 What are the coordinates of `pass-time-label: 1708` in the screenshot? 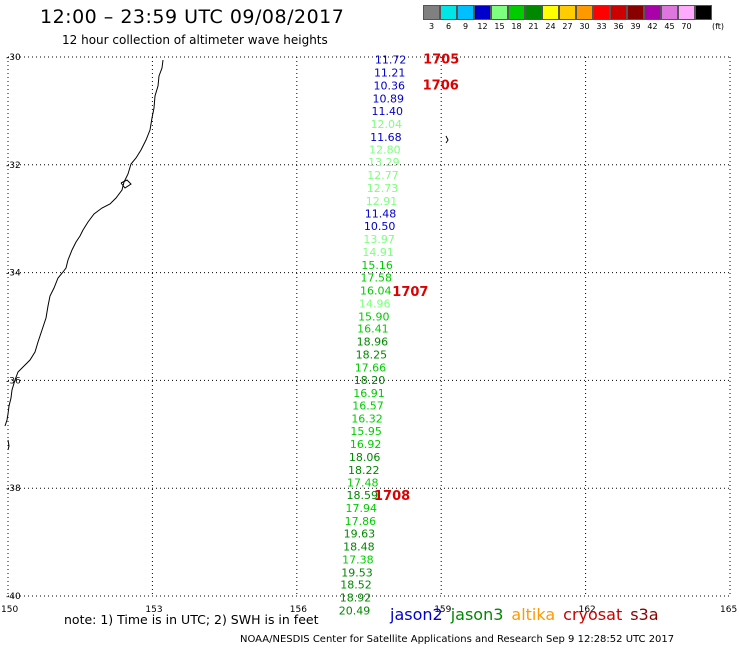 It's located at (392, 496).